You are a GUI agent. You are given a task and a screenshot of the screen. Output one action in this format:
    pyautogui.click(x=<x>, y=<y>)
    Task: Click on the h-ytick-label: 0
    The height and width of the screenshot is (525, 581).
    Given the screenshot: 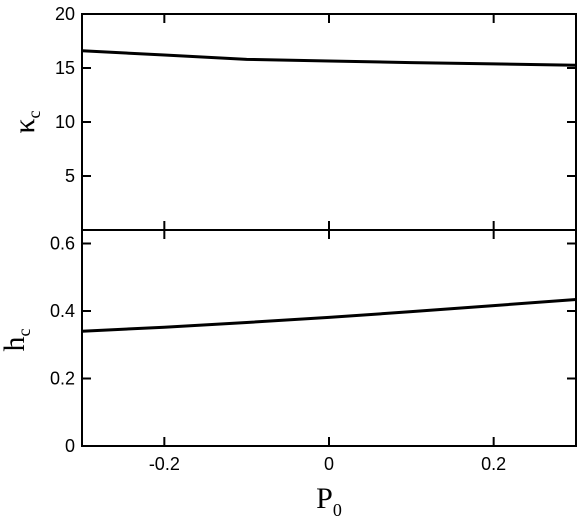 What is the action you would take?
    pyautogui.click(x=70, y=446)
    